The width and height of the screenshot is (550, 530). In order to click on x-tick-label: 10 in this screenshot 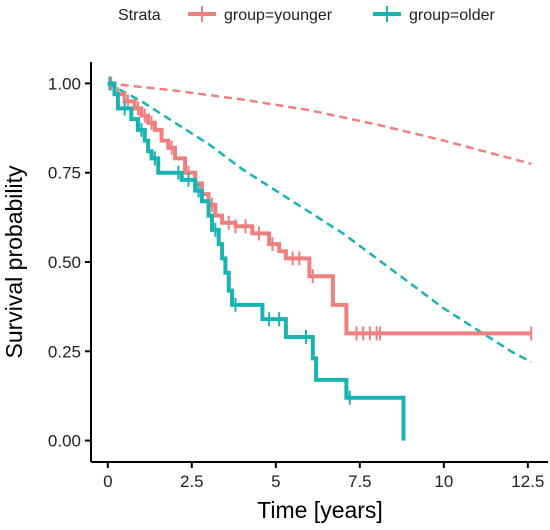, I will do `click(443, 481)`.